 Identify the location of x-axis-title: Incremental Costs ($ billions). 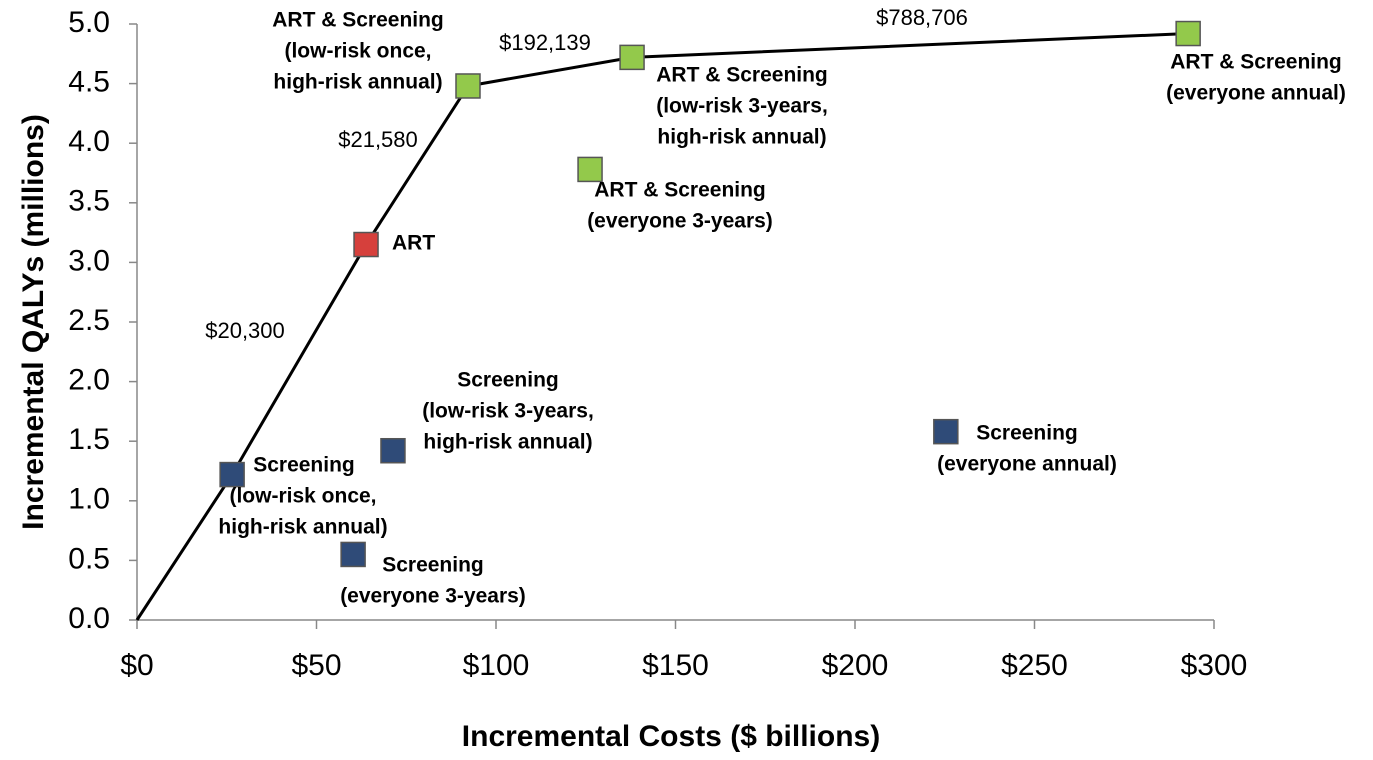
(671, 736).